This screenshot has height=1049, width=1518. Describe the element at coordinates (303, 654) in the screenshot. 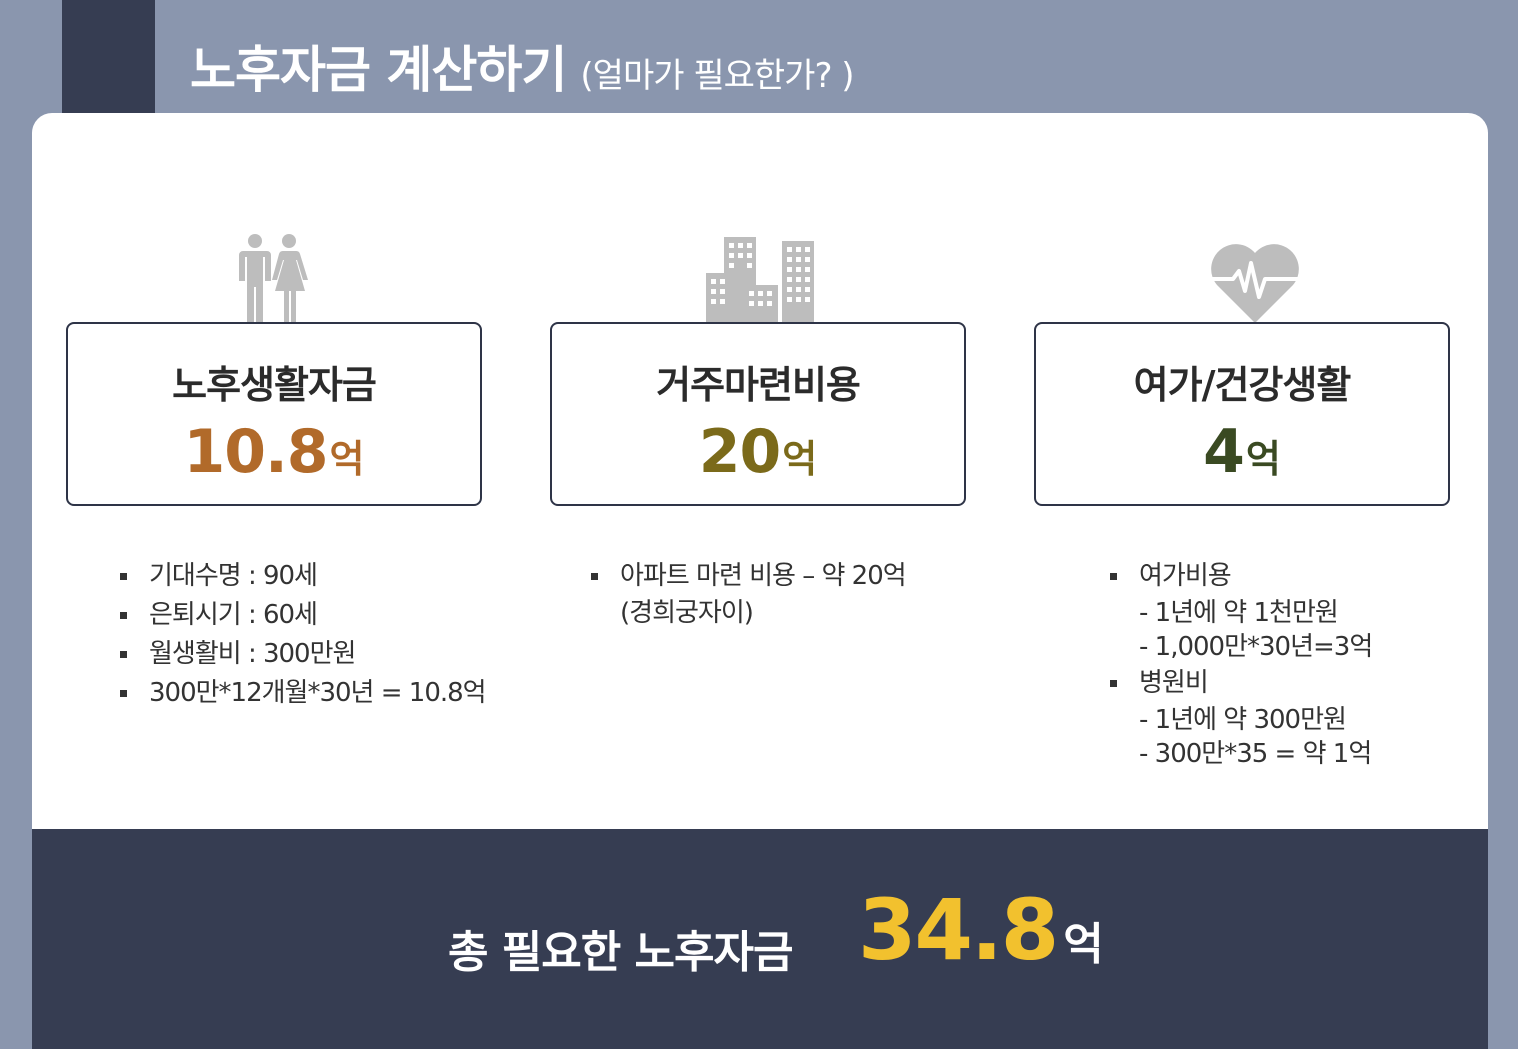

I see `list-item: 월생활비 : 300만원` at that location.